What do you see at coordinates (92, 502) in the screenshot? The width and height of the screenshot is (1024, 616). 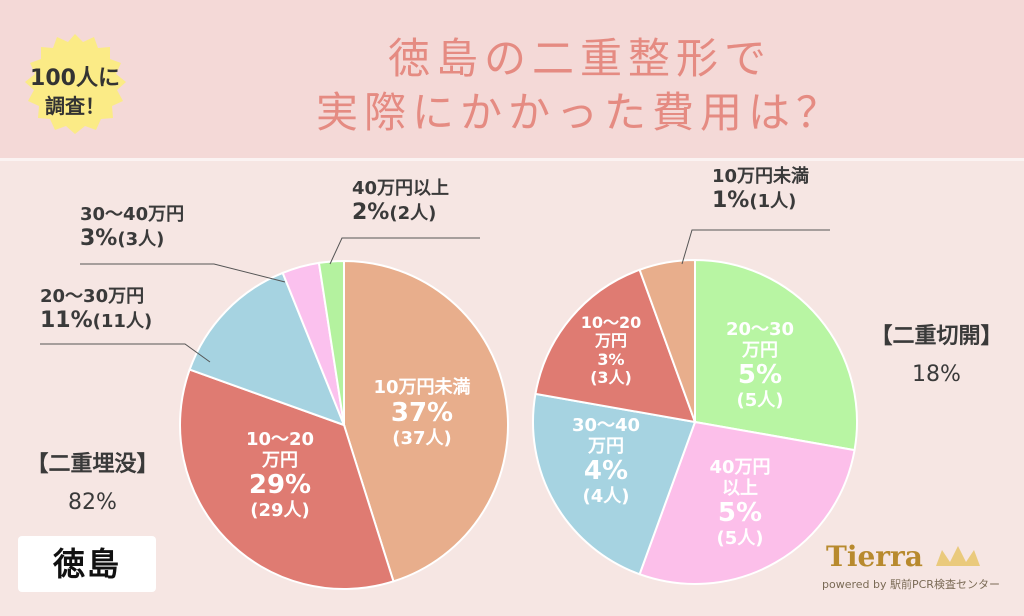 I see `group-pct-left: 82%` at bounding box center [92, 502].